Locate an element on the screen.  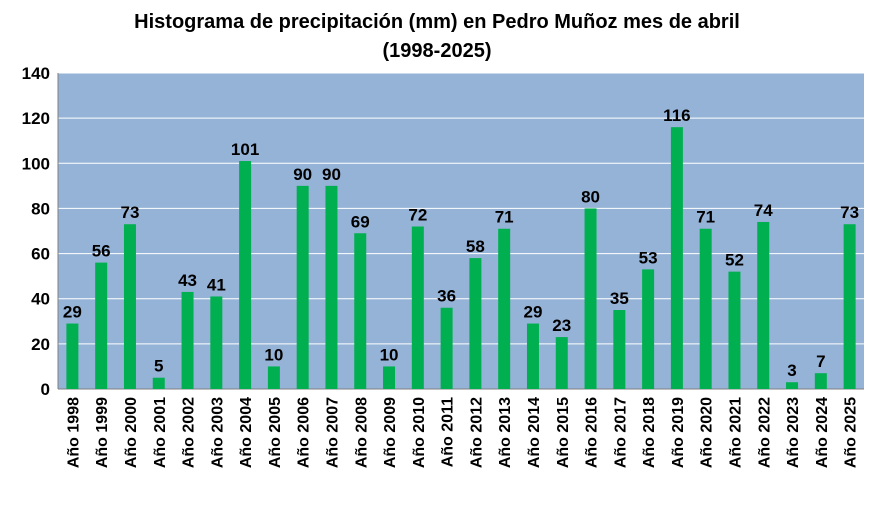
data-label: 23 is located at coordinates (561, 325).